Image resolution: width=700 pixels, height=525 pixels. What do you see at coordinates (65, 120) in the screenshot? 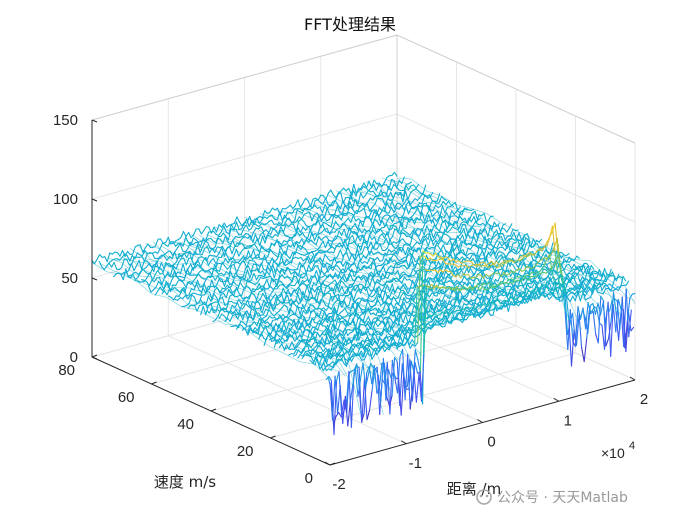
I see `z-tick-label-3: 150` at bounding box center [65, 120].